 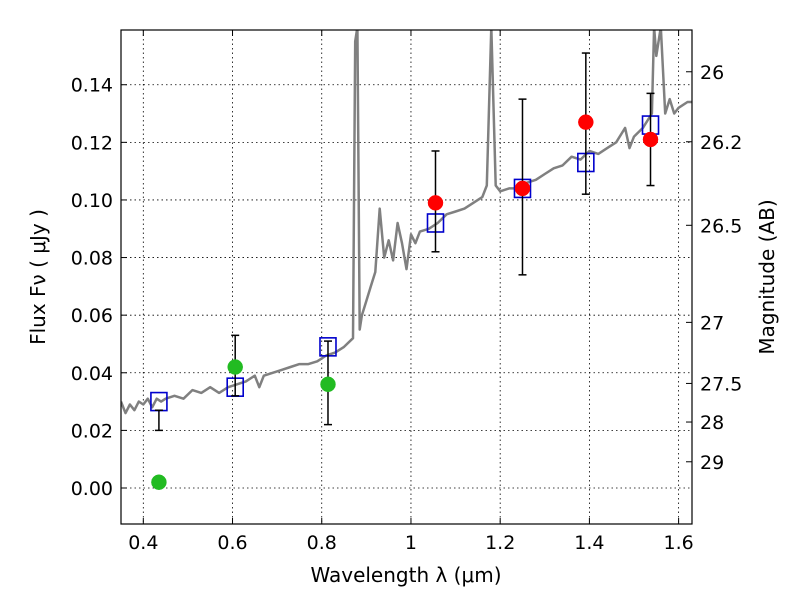 What do you see at coordinates (92, 201) in the screenshot?
I see `y-tick-label: 0.10` at bounding box center [92, 201].